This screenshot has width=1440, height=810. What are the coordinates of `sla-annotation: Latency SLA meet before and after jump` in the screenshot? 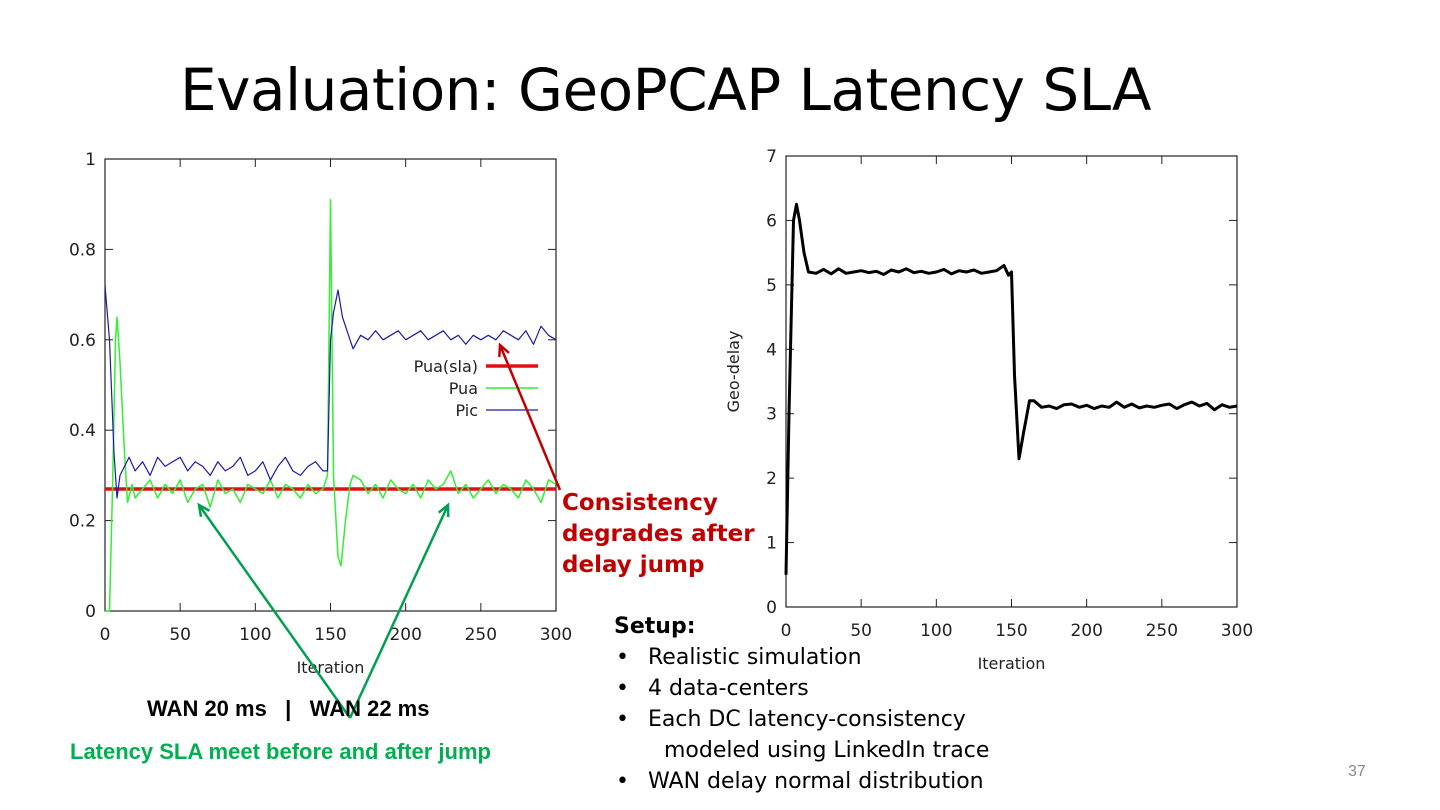 It's located at (280, 751).